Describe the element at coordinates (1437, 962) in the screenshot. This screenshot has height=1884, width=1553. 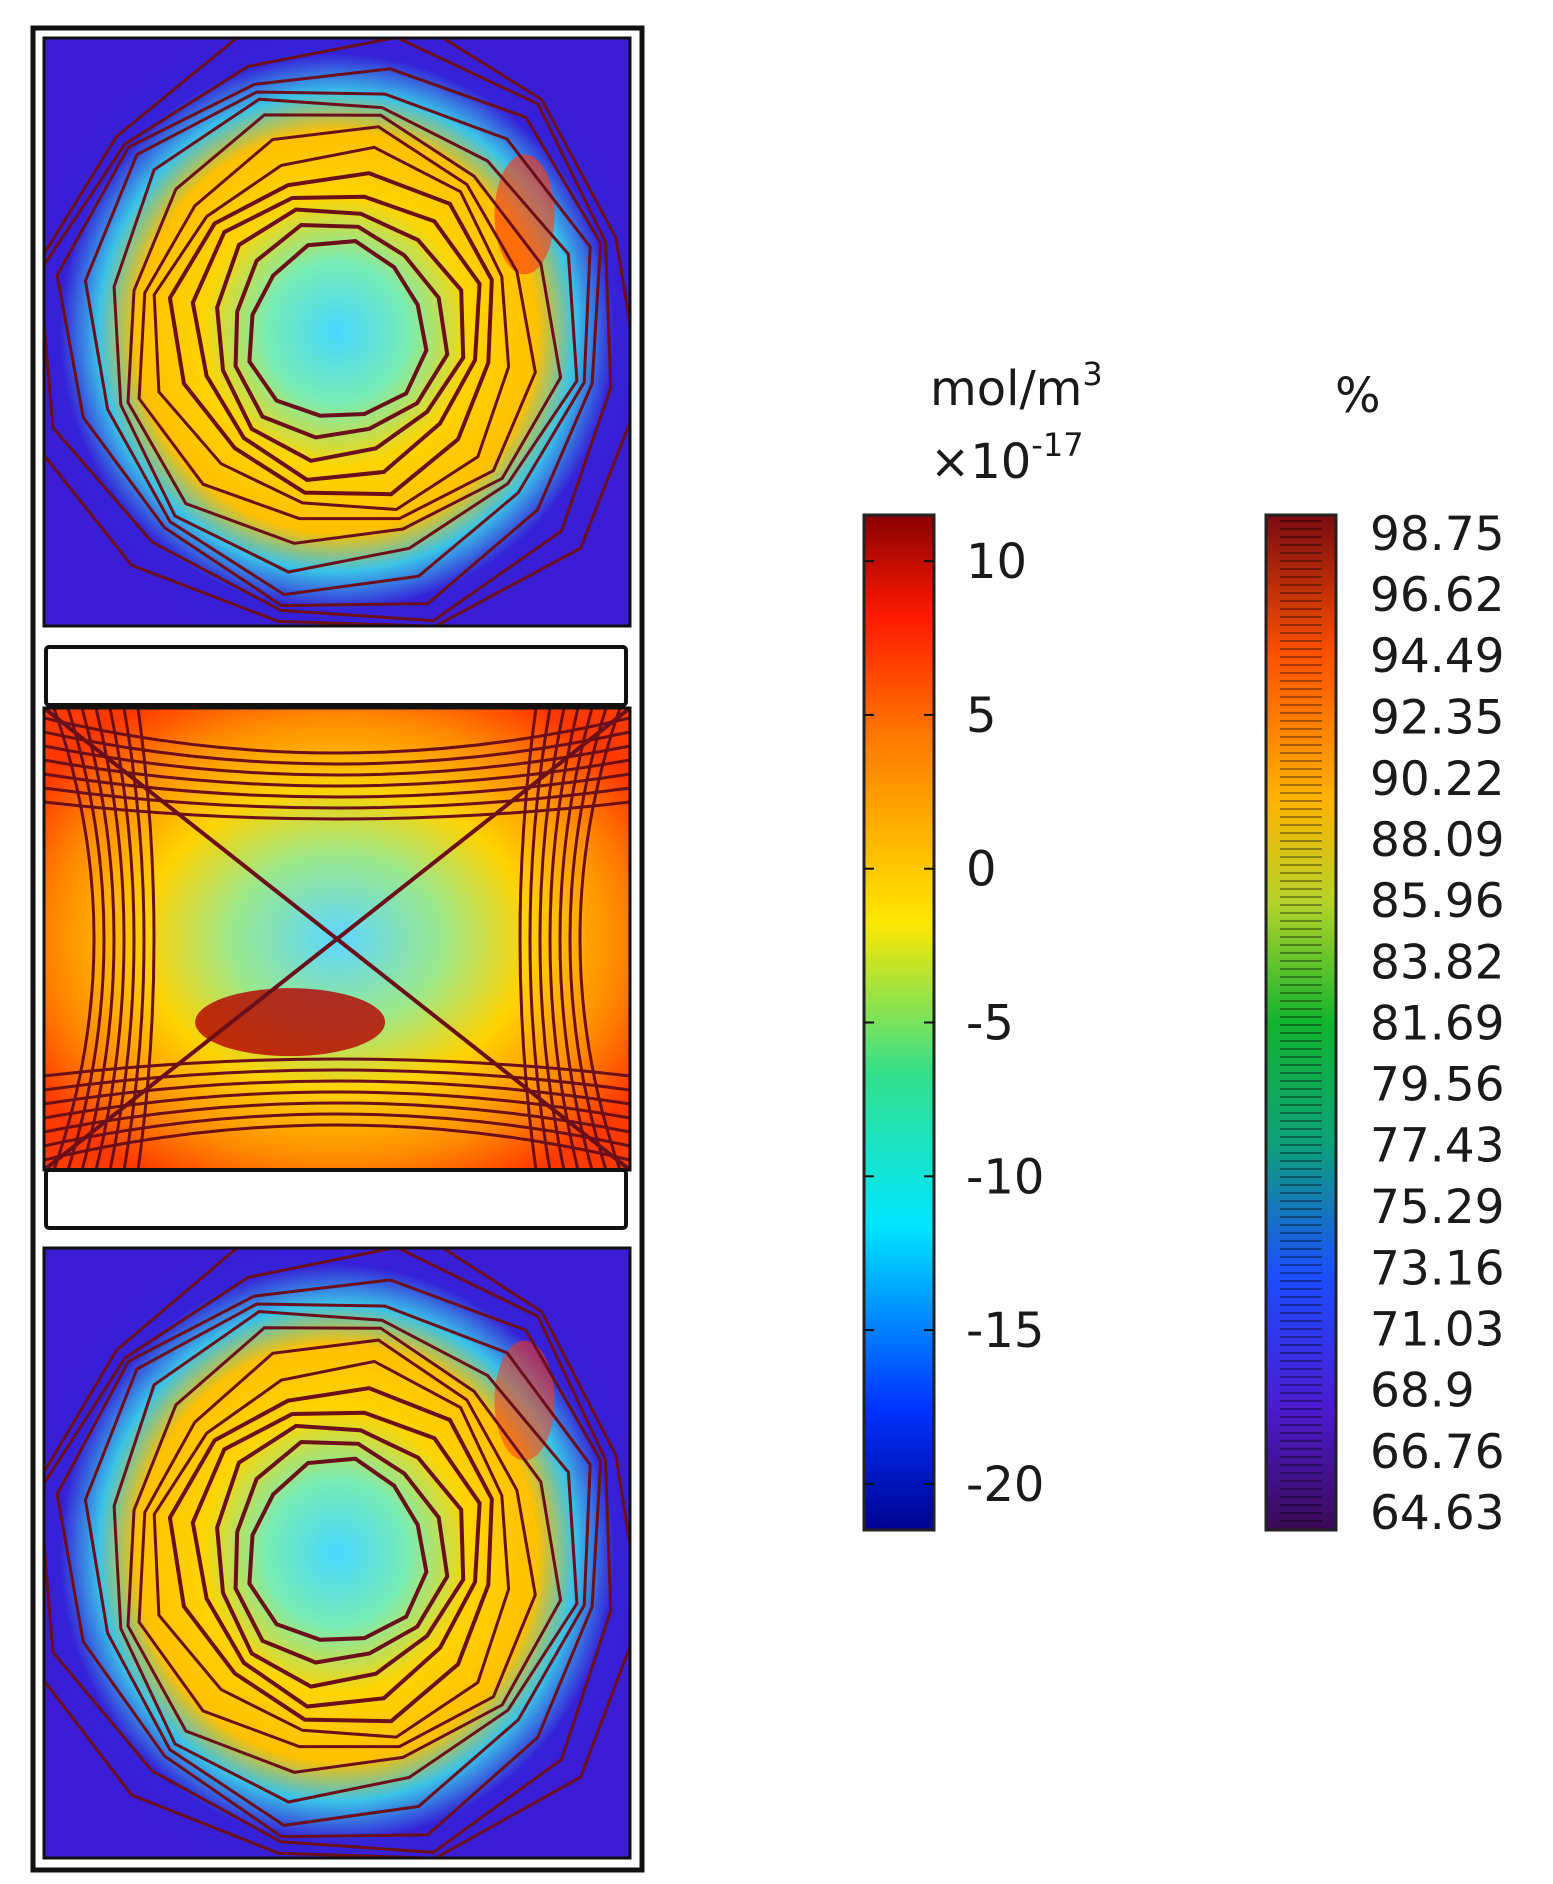
I see `colorbar-humidity-tick-label: 83.82` at that location.